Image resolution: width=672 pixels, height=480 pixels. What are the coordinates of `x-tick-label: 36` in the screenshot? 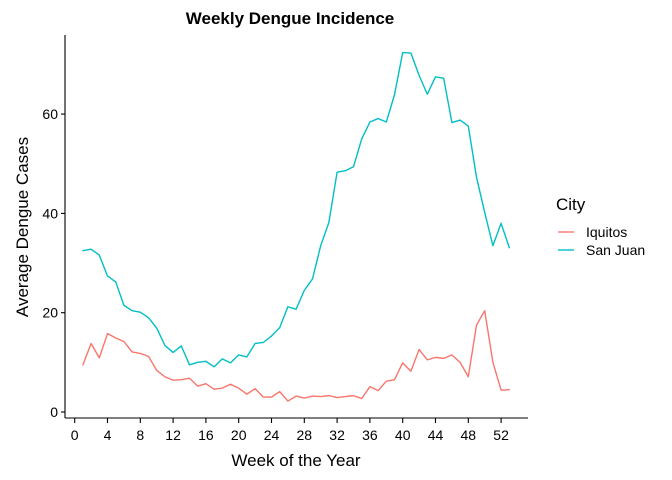 It's located at (370, 435).